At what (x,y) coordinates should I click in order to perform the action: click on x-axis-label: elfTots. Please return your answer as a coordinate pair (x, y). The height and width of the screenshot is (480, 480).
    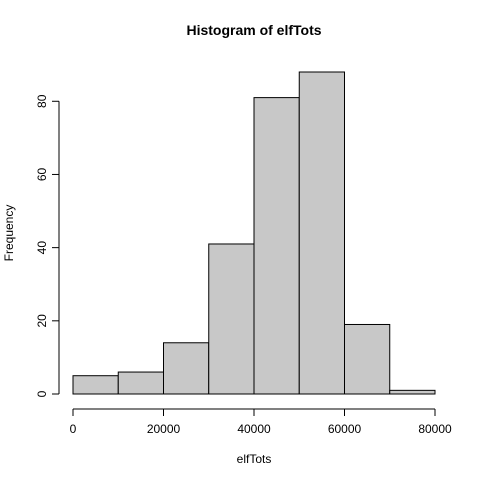
    Looking at the image, I should click on (254, 459).